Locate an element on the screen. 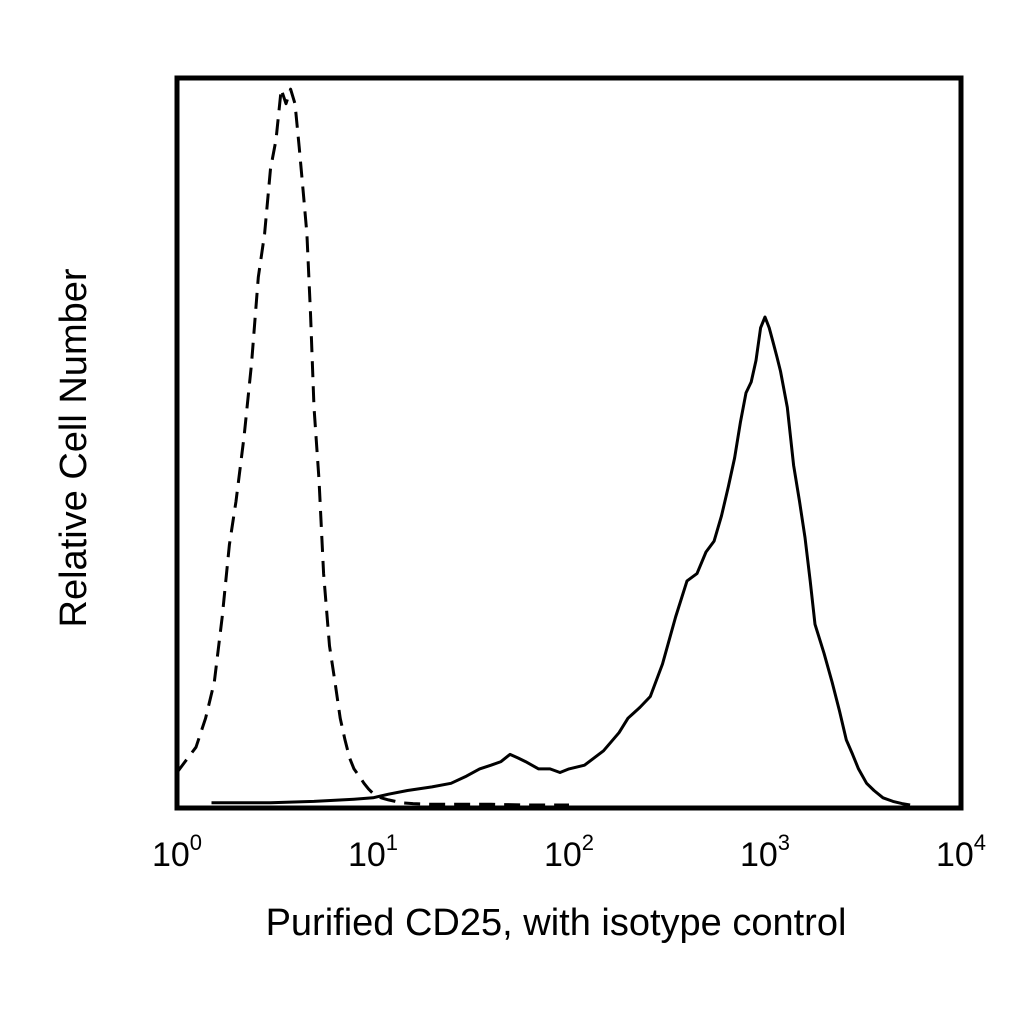 This screenshot has height=1024, width=1024. x-tick-label: 10¹ is located at coordinates (373, 852).